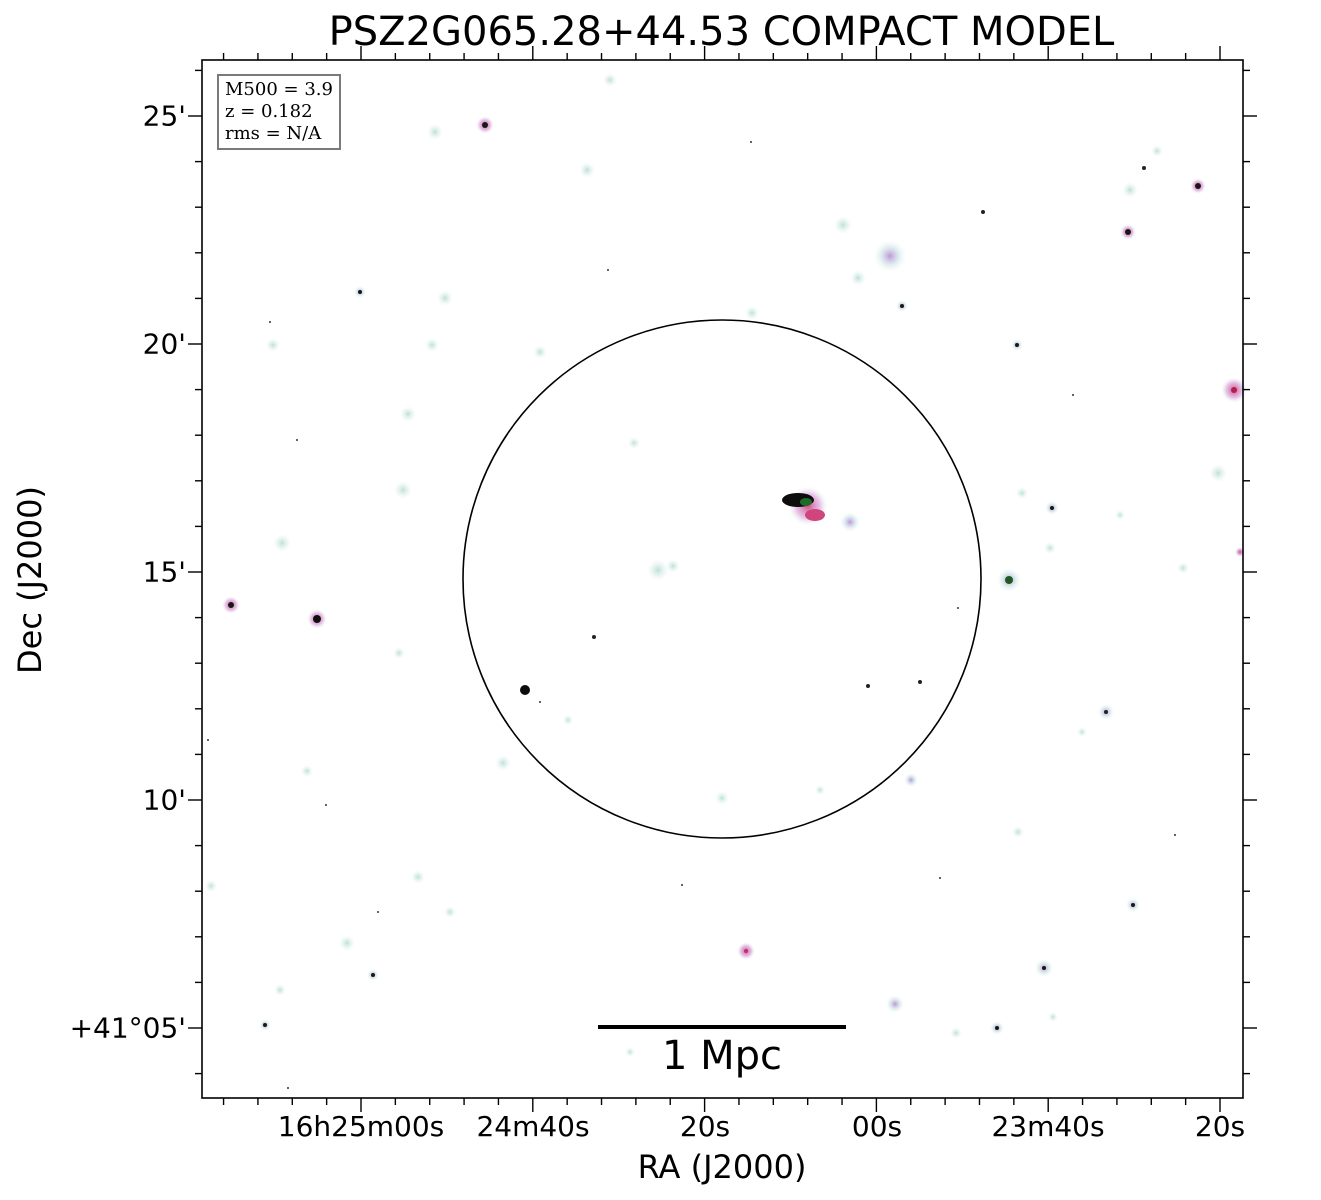  I want to click on x-tick-label: 24m40s, so click(533, 1126).